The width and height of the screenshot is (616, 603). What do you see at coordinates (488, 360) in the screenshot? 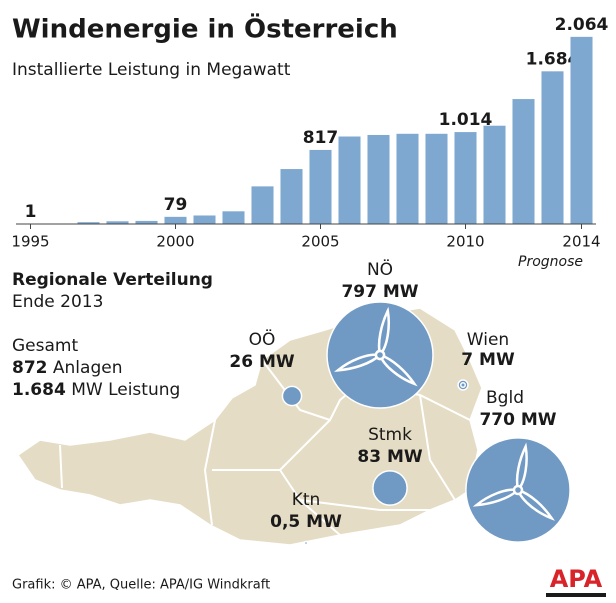
I see `region-value: 7 MW` at bounding box center [488, 360].